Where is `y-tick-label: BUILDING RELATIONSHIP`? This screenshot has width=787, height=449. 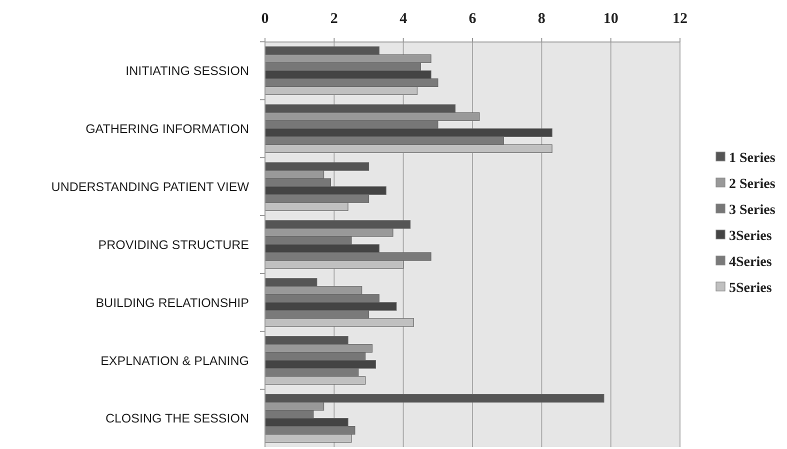 y-tick-label: BUILDING RELATIONSHIP is located at coordinates (172, 303).